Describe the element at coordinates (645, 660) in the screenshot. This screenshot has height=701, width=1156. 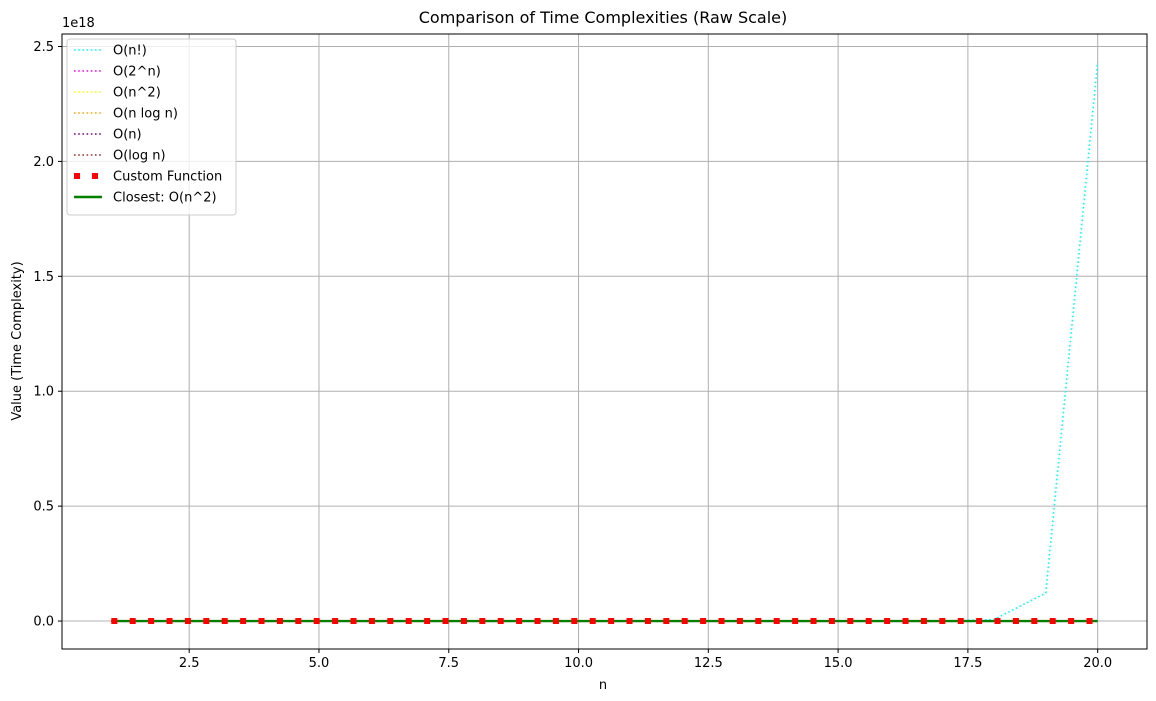
I see `x-axis: 2.5 5.0 7.5 10.0 12.5 15.0 17.5 20.0` at that location.